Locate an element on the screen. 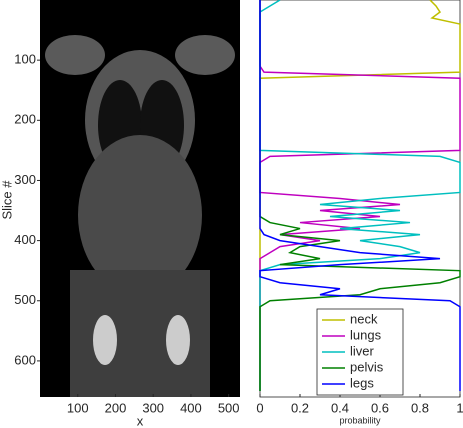  y-tick-label: 500 is located at coordinates (25, 299).